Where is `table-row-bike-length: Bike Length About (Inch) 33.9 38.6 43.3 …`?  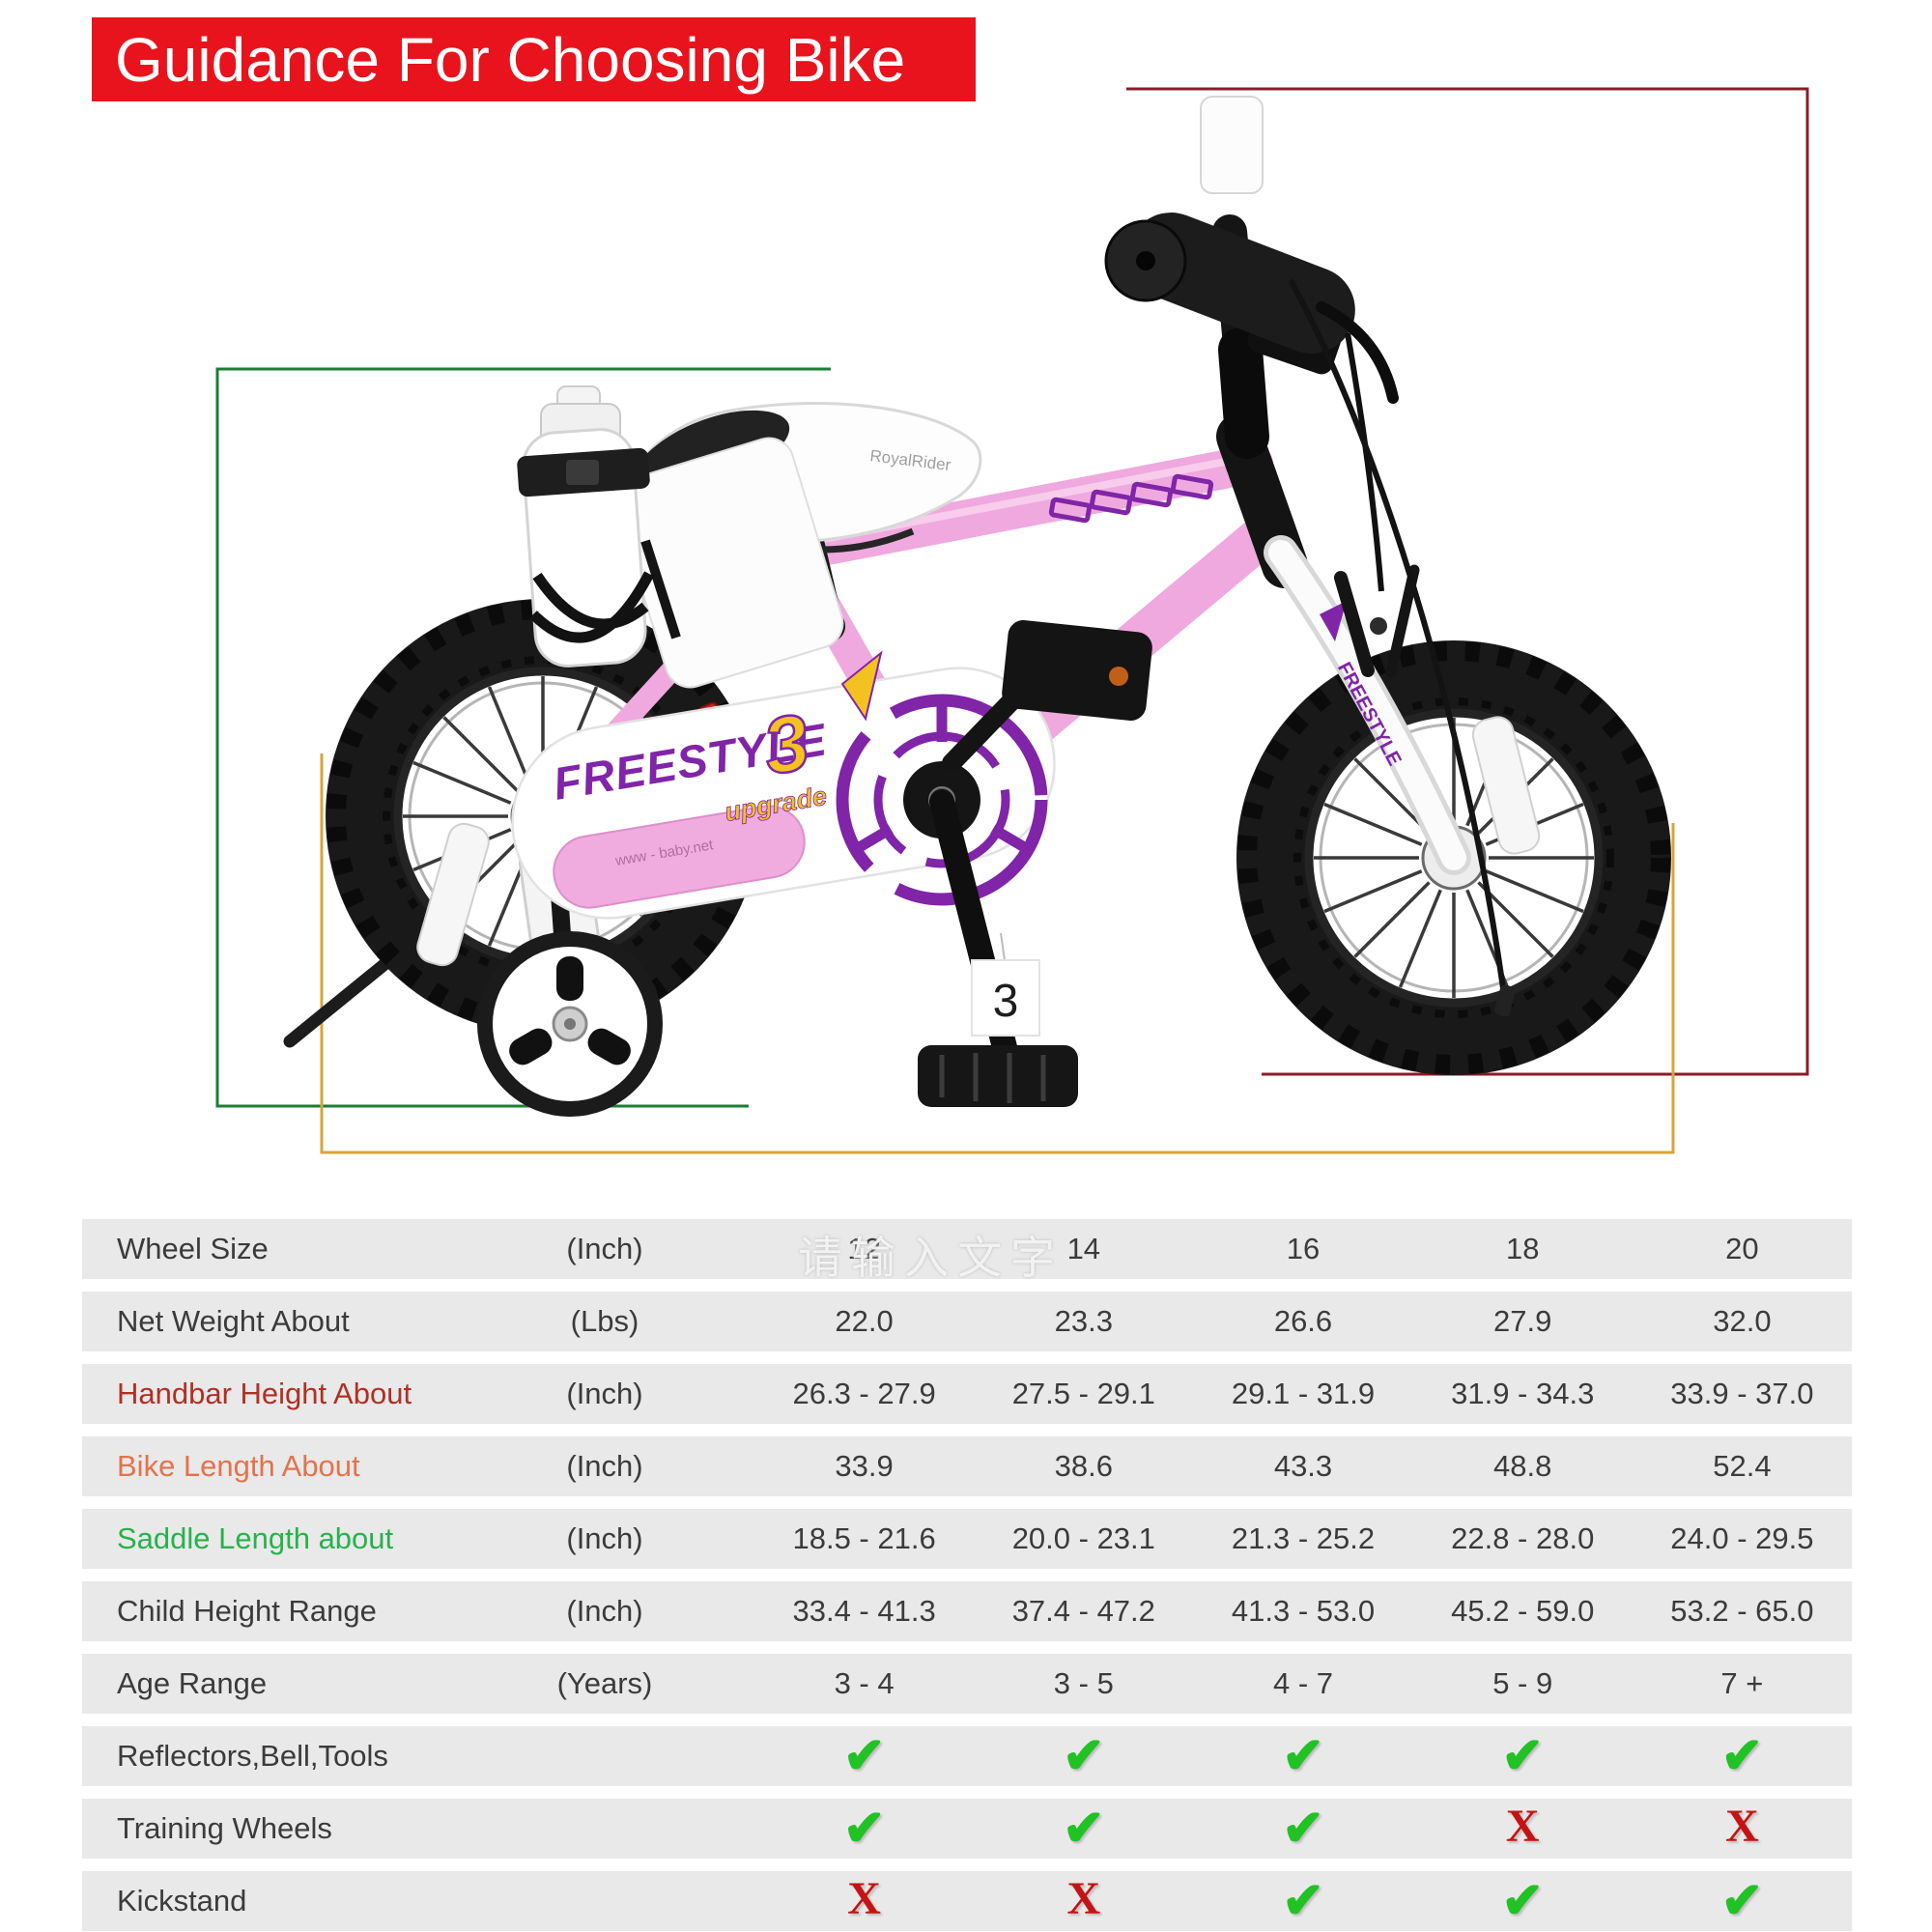 table-row-bike-length: Bike Length About (Inch) 33.9 38.6 43.3 … is located at coordinates (967, 1466).